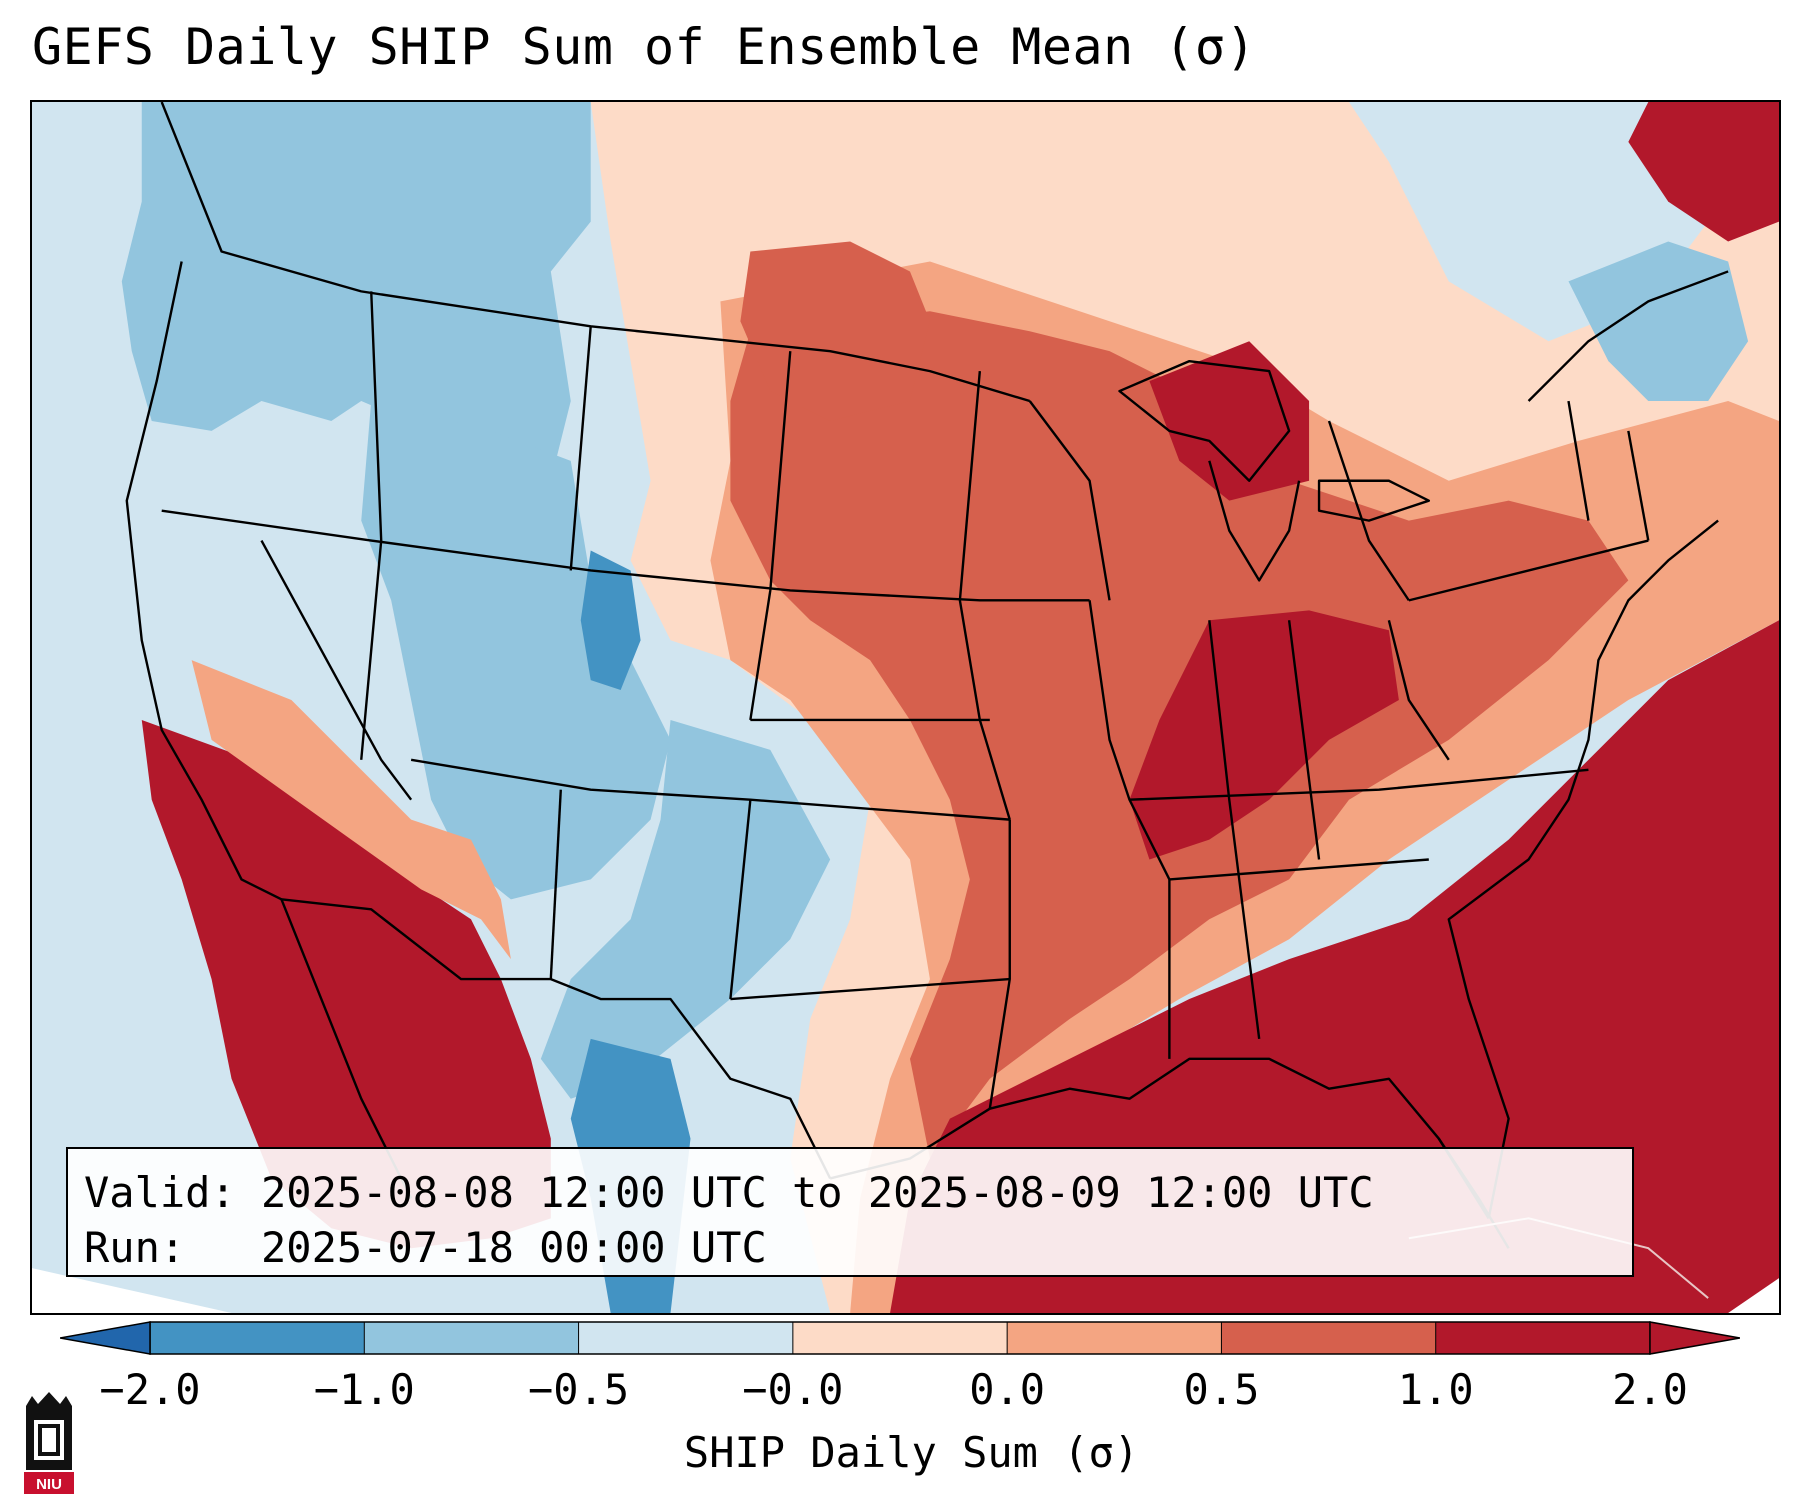 The height and width of the screenshot is (1506, 1803). Describe the element at coordinates (1650, 1389) in the screenshot. I see `colorbar-tick-label: 2.0` at that location.